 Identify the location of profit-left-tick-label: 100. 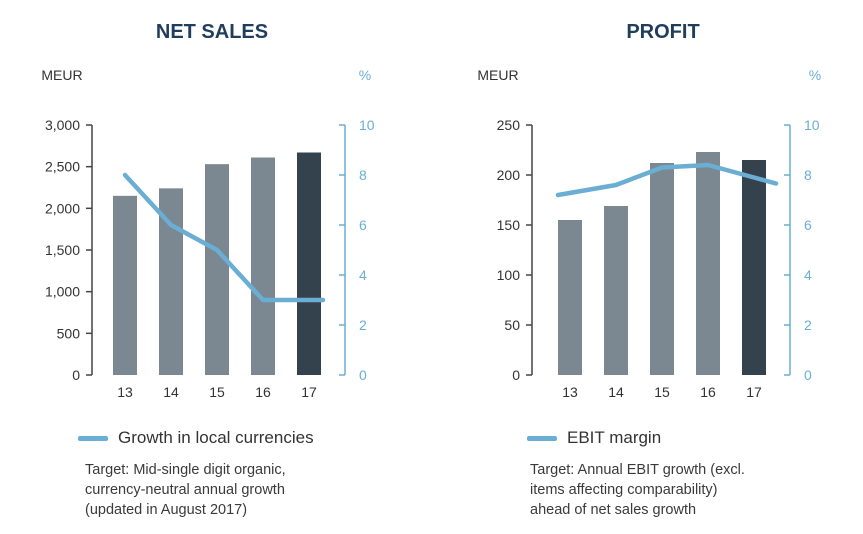
(509, 275).